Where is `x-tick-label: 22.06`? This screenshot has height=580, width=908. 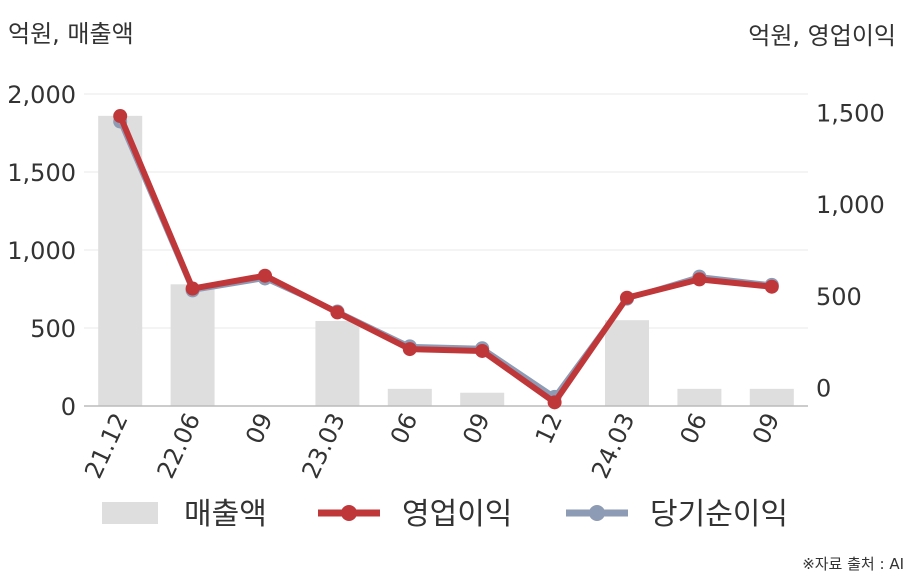
x-tick-label: 22.06 is located at coordinates (179, 446).